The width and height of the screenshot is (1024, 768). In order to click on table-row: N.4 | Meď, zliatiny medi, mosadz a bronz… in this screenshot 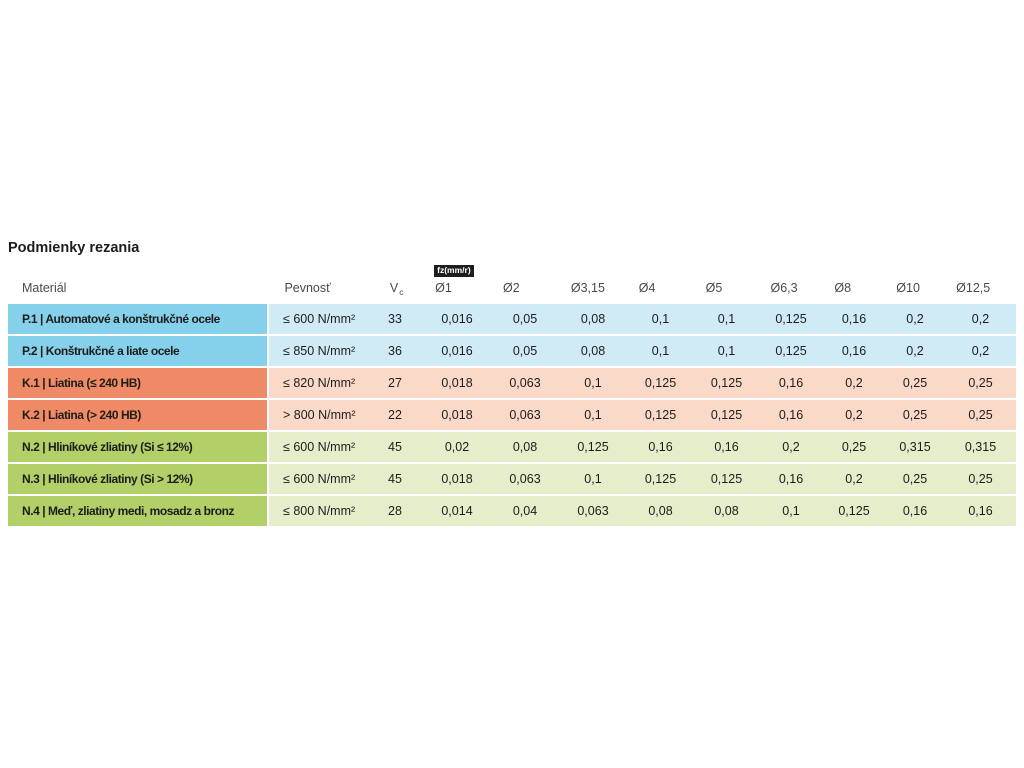, I will do `click(512, 511)`.